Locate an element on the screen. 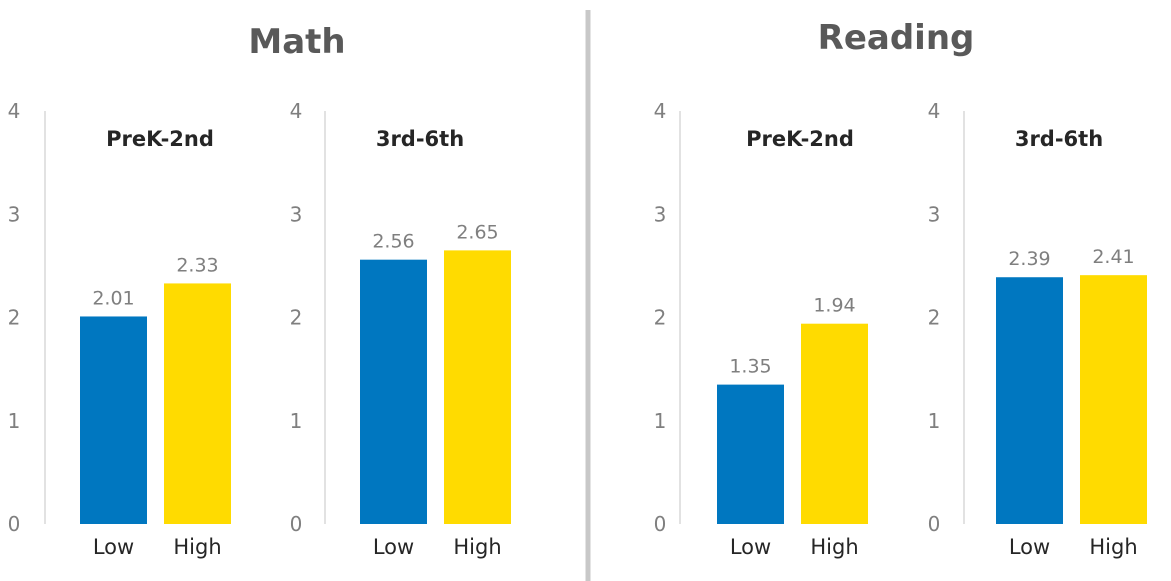 The image size is (1171, 581). section-title-math: Math is located at coordinates (296, 42).